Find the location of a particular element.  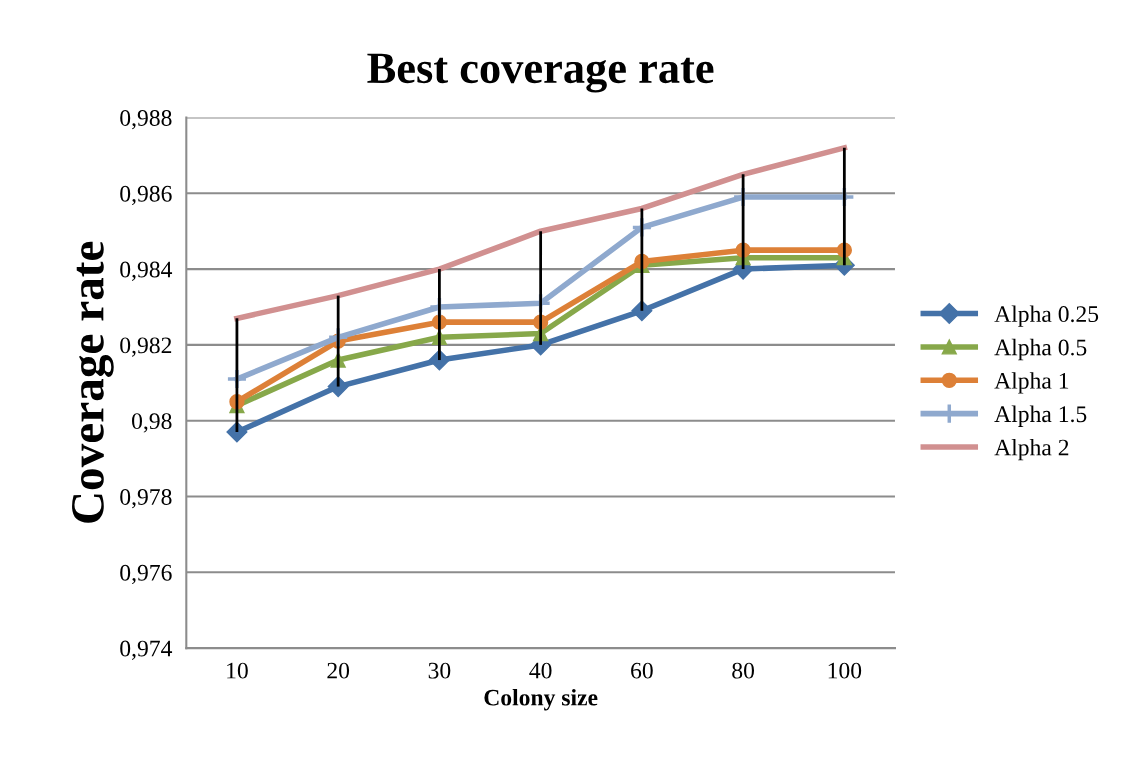

legend-label: Alpha 2 is located at coordinates (1031, 449).